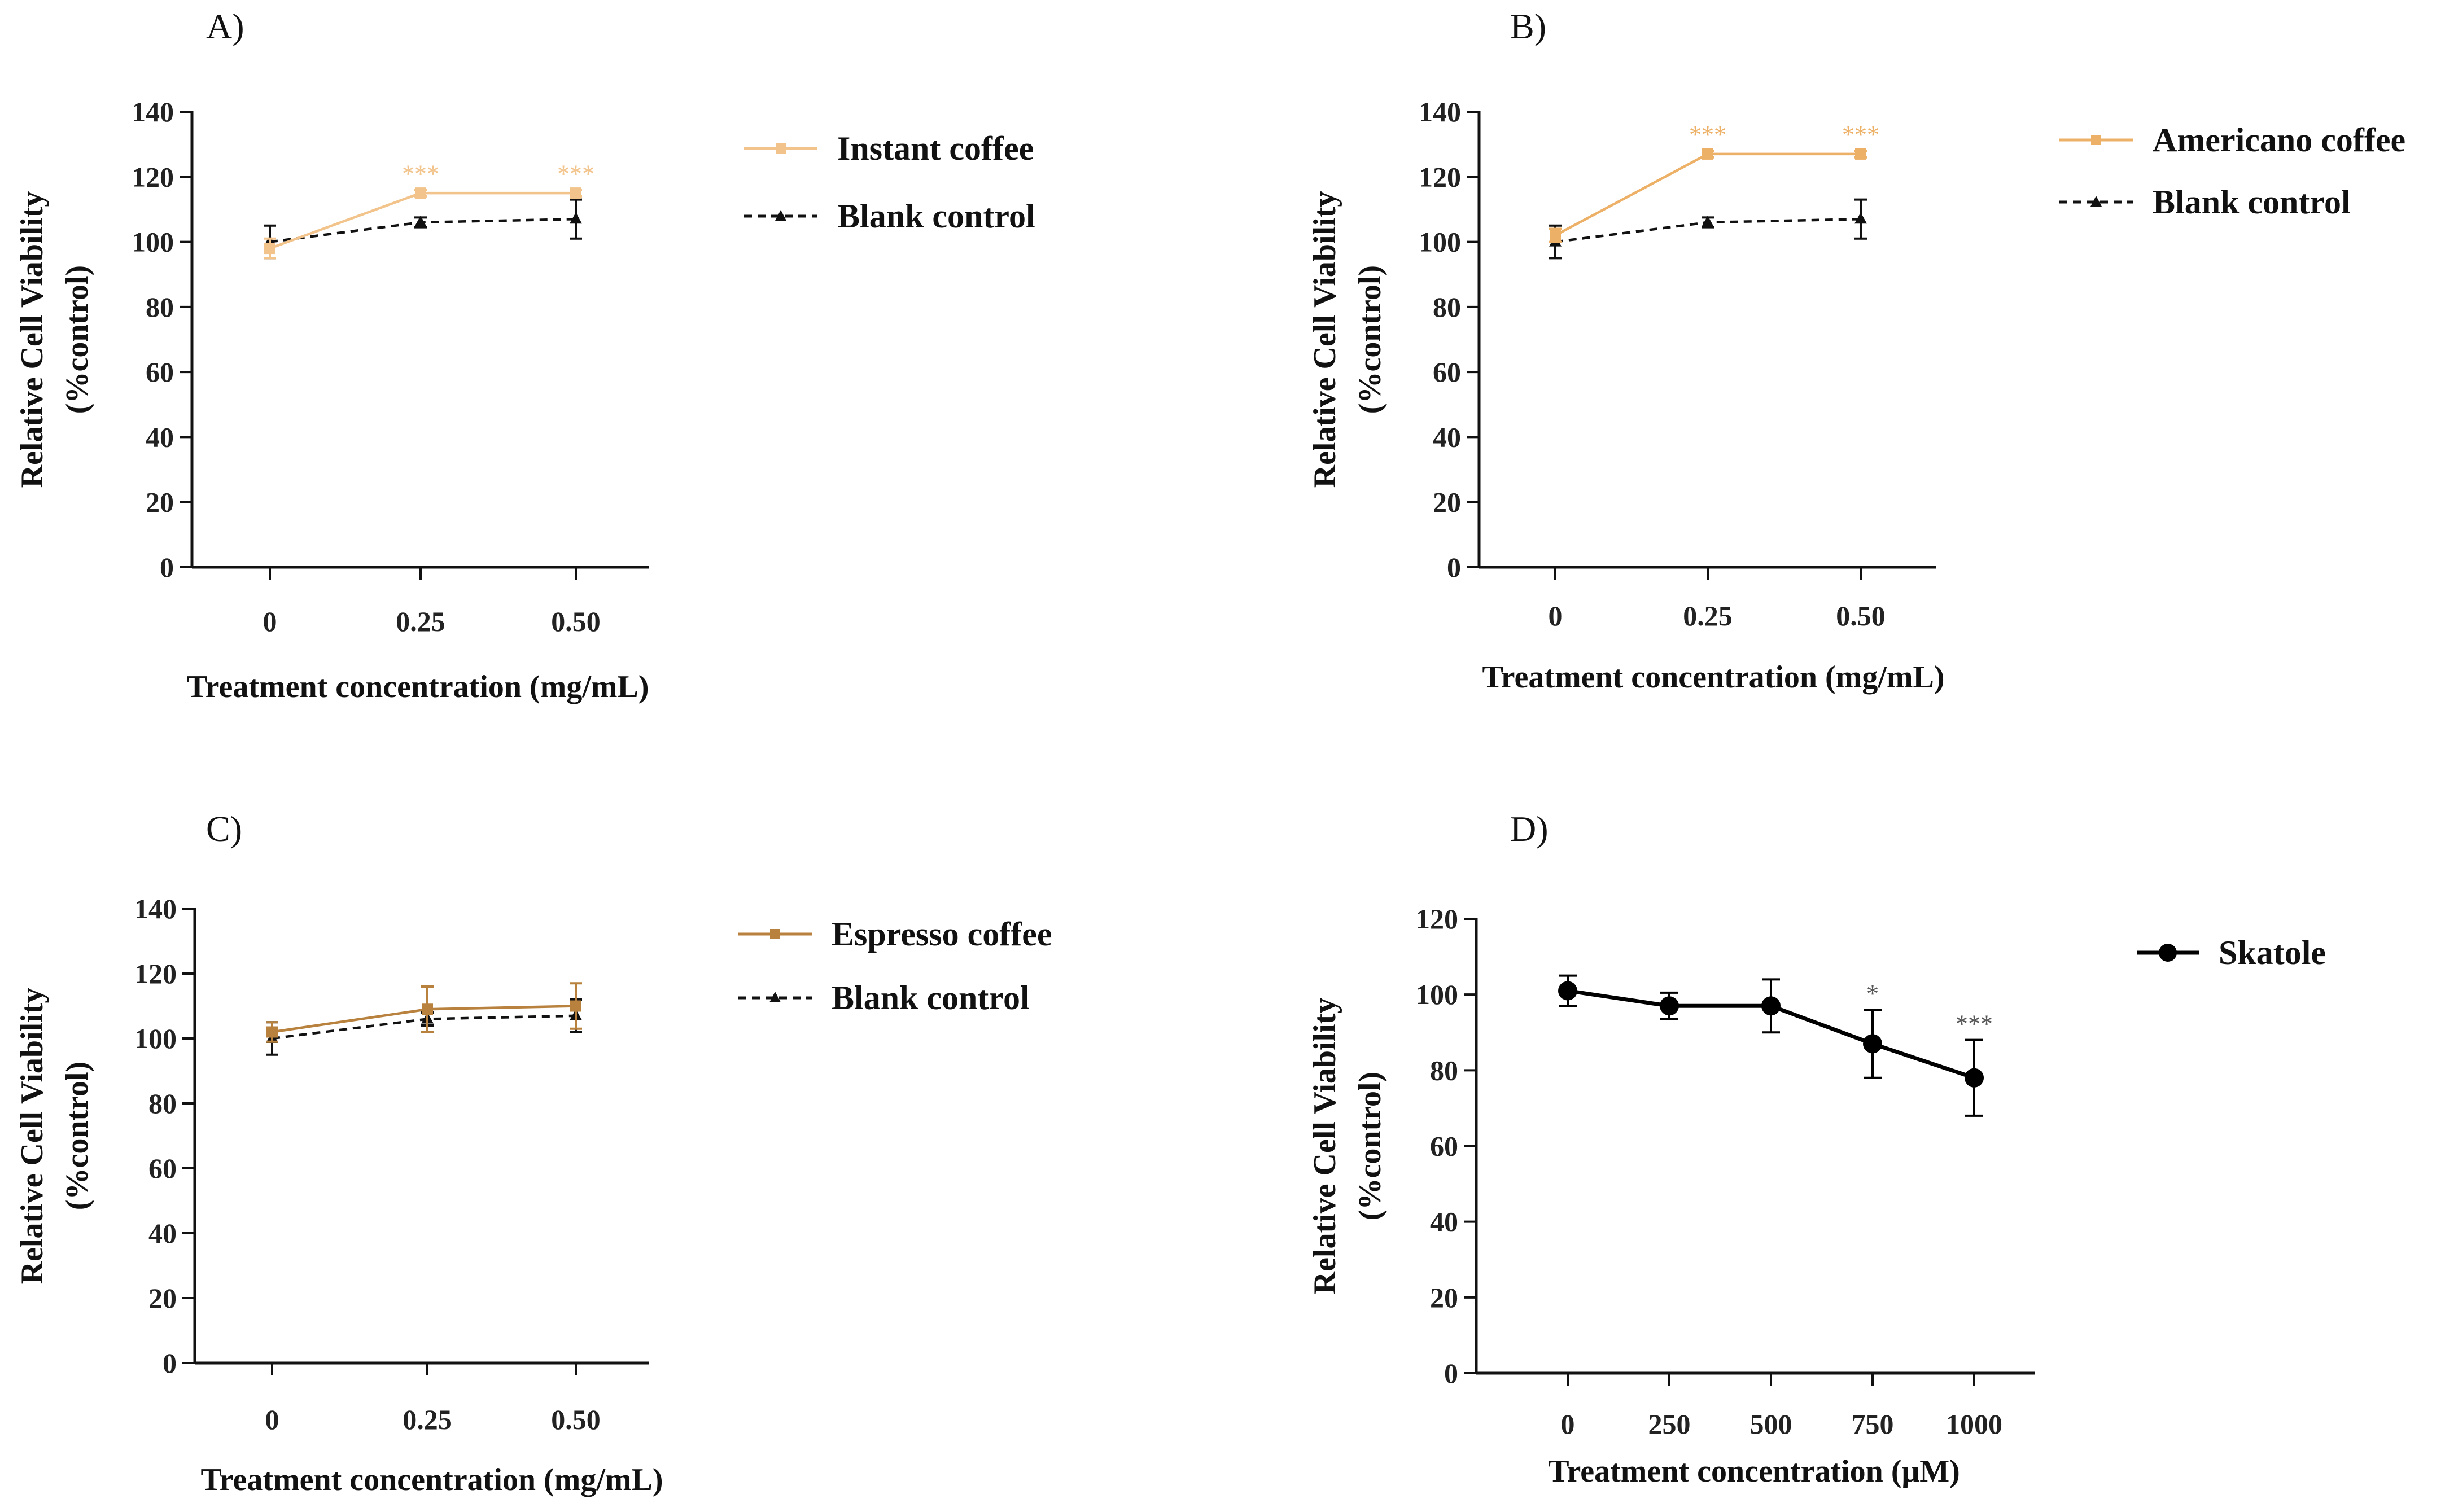  I want to click on legend-label: Americano coffee, so click(2279, 140).